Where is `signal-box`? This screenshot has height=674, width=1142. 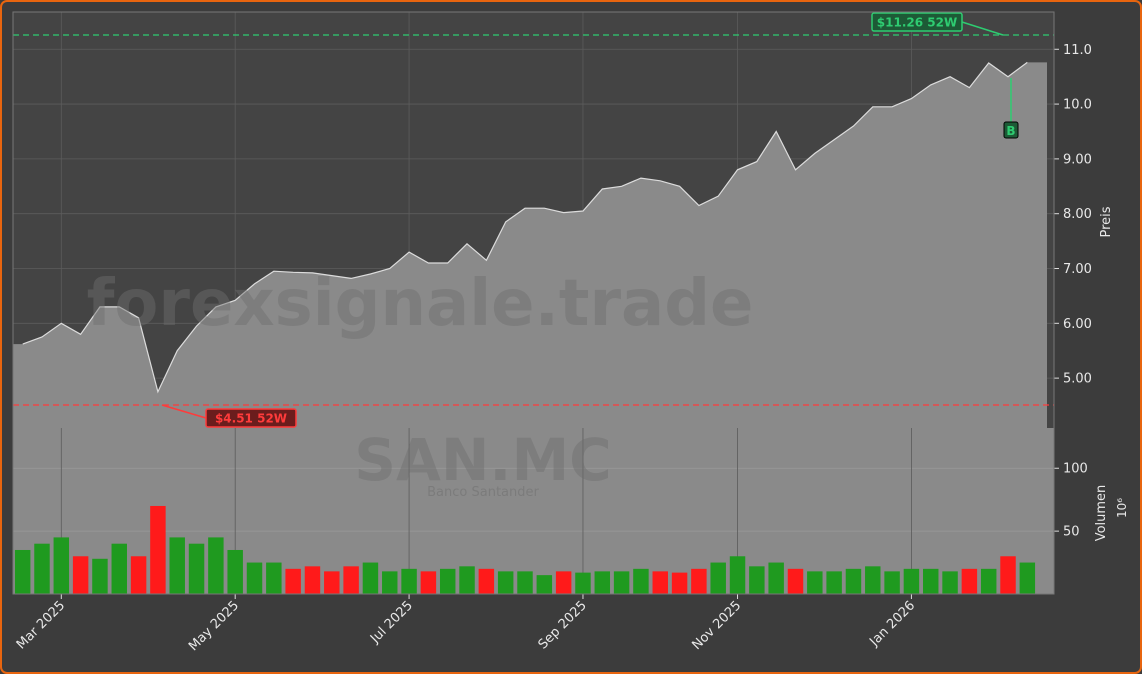 signal-box is located at coordinates (1011, 130).